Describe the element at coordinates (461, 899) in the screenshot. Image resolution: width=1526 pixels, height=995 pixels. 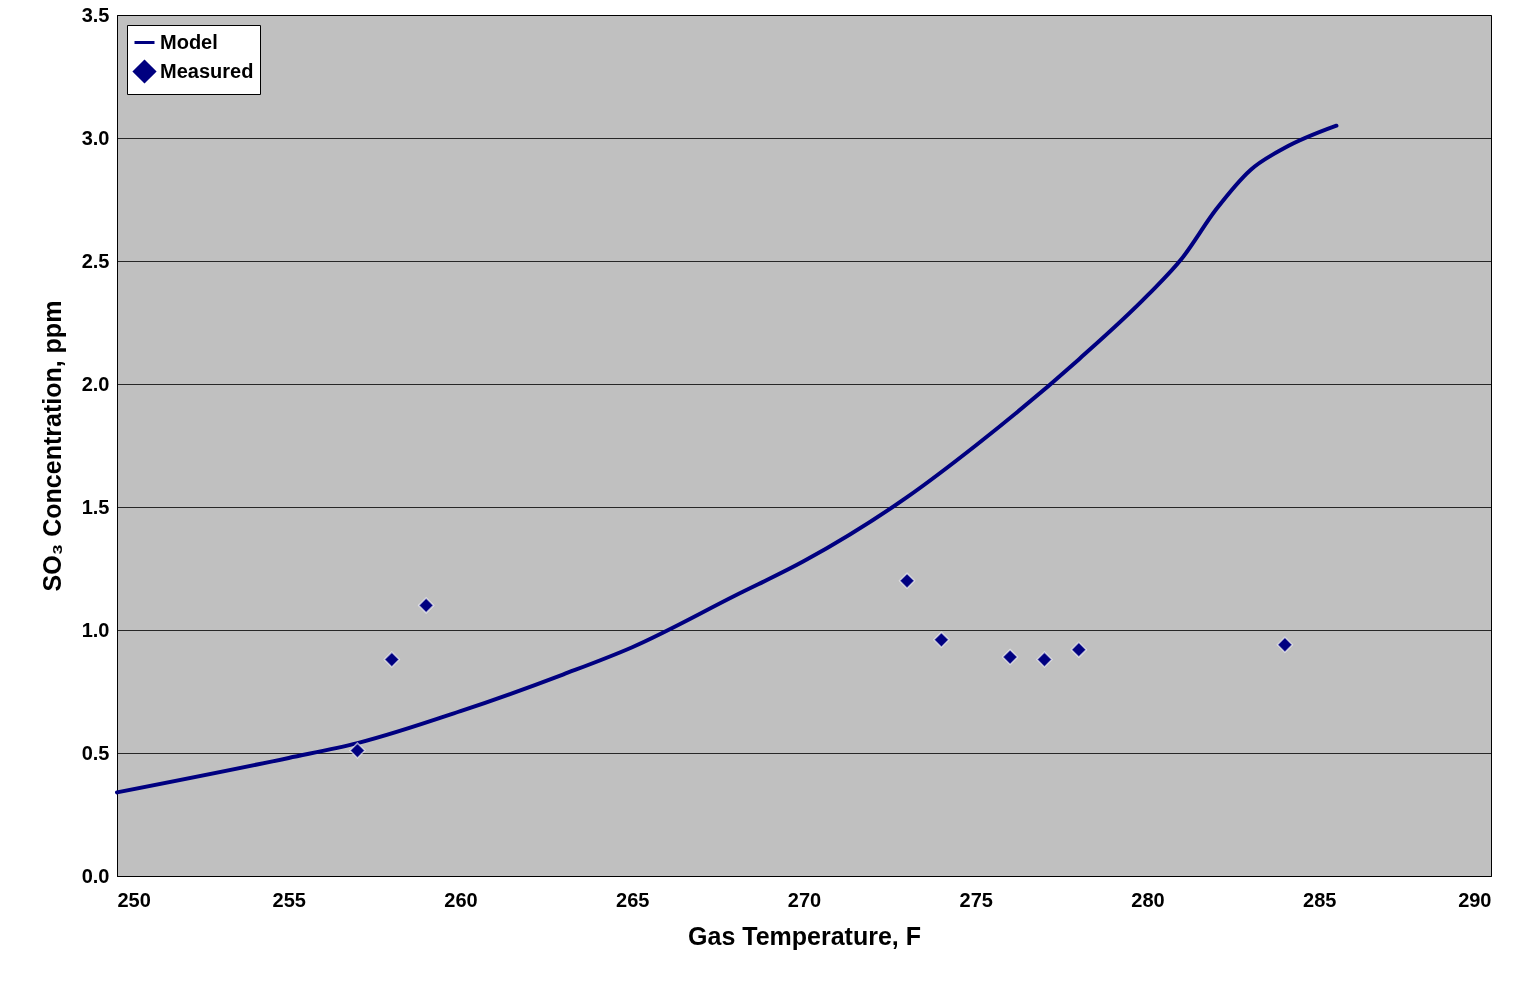
I see `x-tick-label: 260` at that location.